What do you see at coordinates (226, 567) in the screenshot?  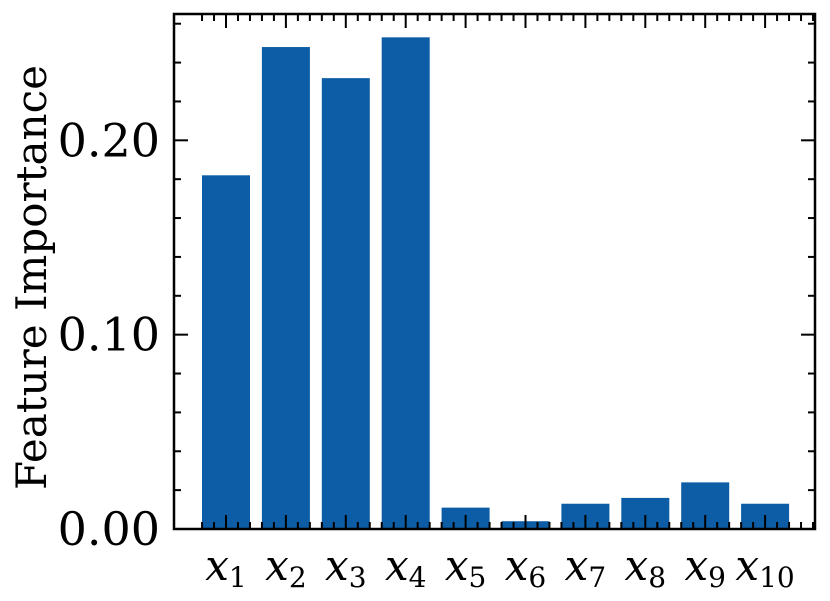 I see `x-tick-label-x1: x1` at bounding box center [226, 567].